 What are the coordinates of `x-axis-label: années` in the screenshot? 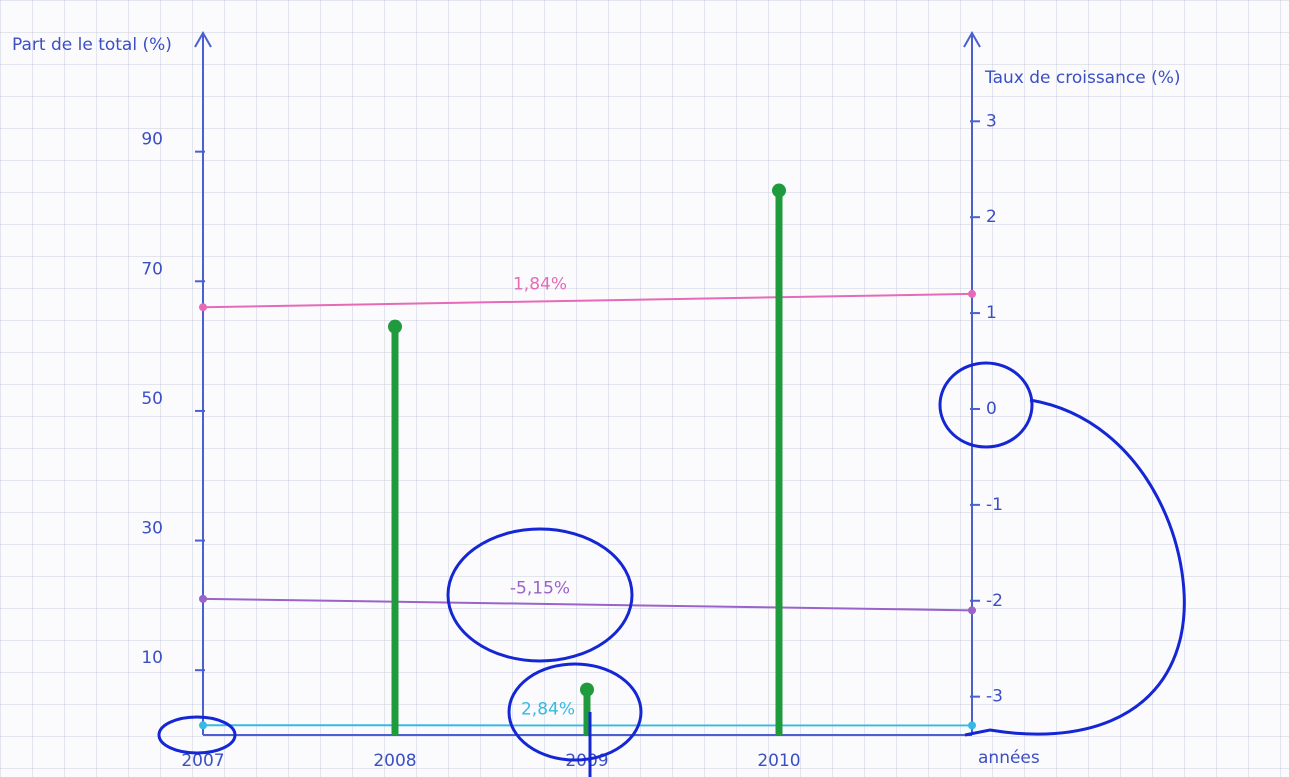 It's located at (1009, 758).